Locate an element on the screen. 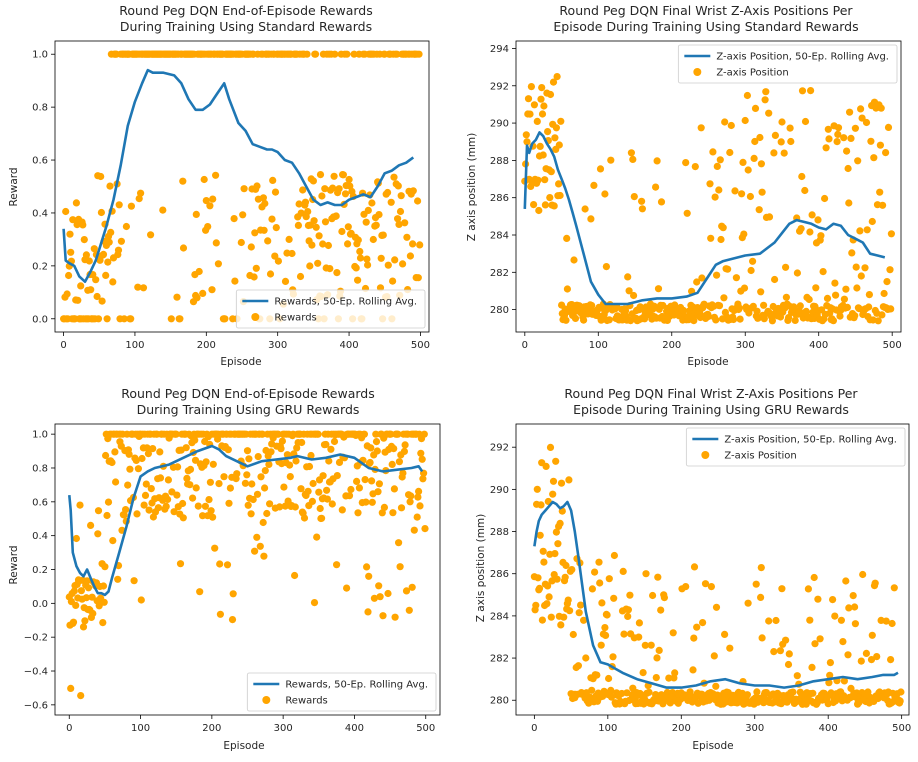 The image size is (918, 762). y-tick-label: 0.4 is located at coordinates (40, 536).